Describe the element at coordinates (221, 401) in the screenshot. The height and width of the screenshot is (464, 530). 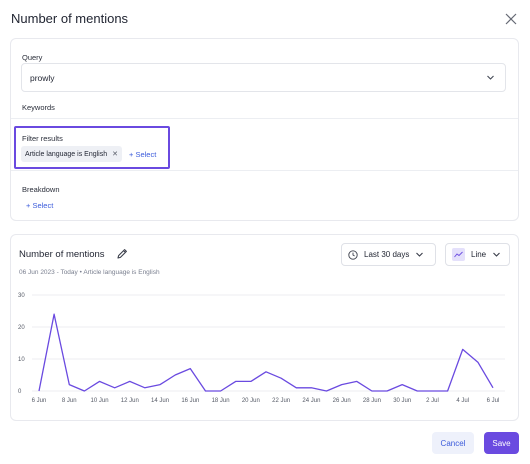
I see `x-tick-label: 18 Jun` at that location.